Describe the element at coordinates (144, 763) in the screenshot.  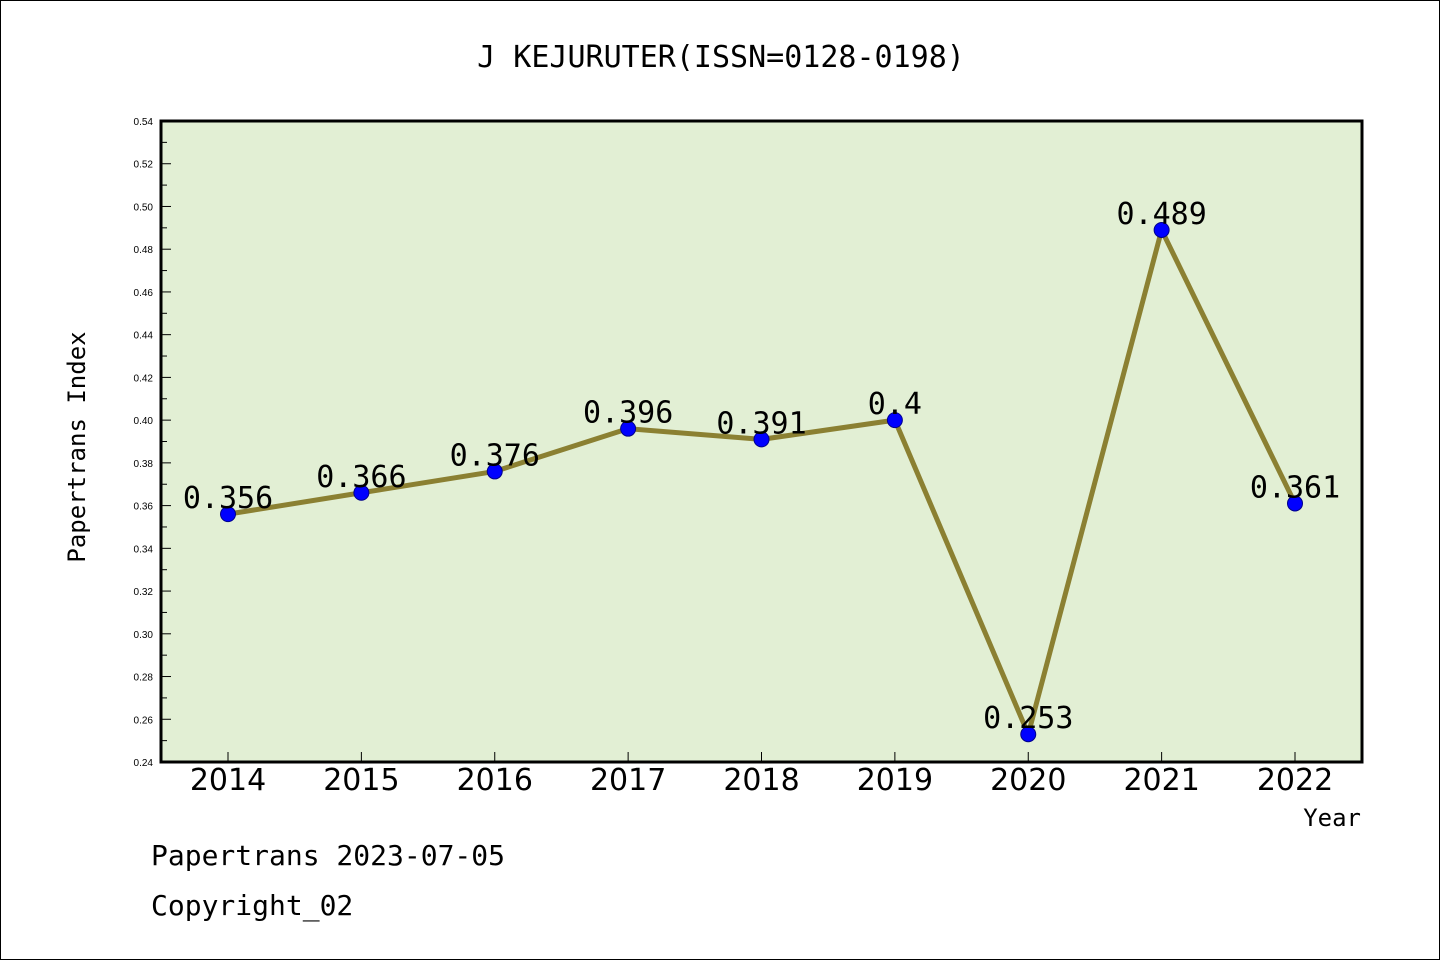
I see `y-tick-label: 0.24` at that location.